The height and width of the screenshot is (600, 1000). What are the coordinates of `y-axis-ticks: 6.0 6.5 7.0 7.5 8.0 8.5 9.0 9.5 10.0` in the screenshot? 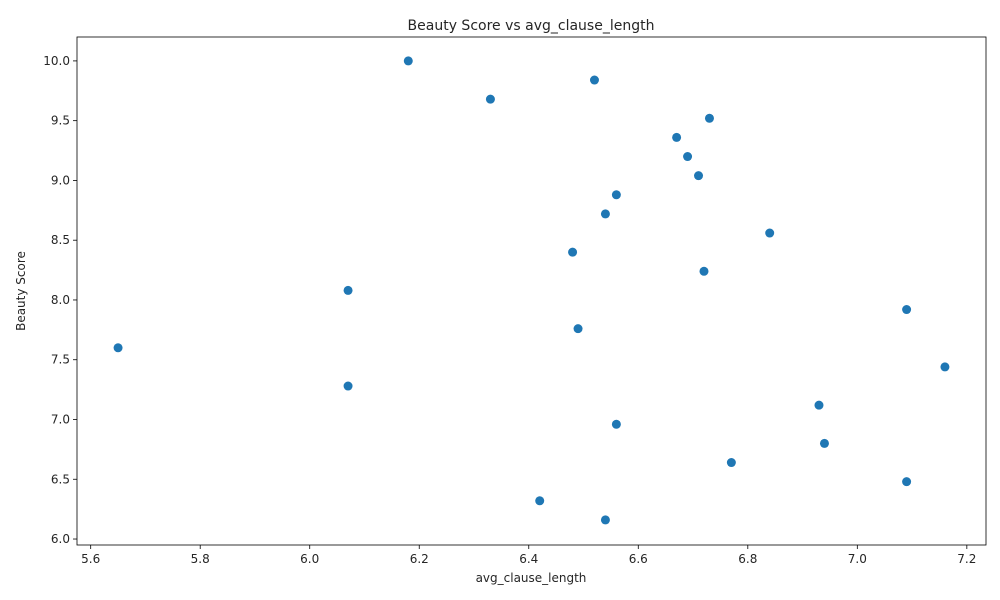 It's located at (60, 300).